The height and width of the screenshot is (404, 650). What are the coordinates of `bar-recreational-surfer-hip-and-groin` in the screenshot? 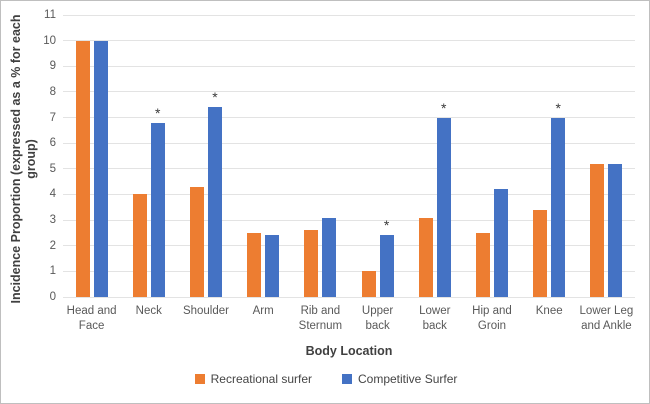 It's located at (482, 264).